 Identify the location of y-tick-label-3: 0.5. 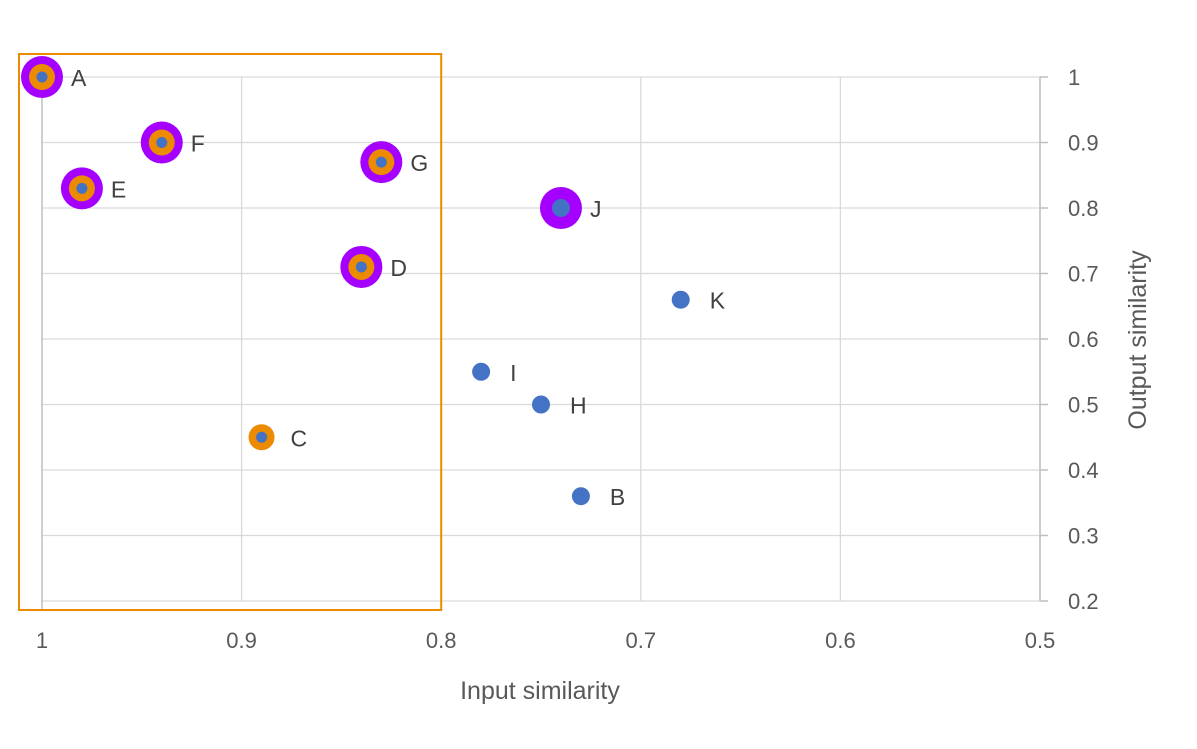
(1083, 405).